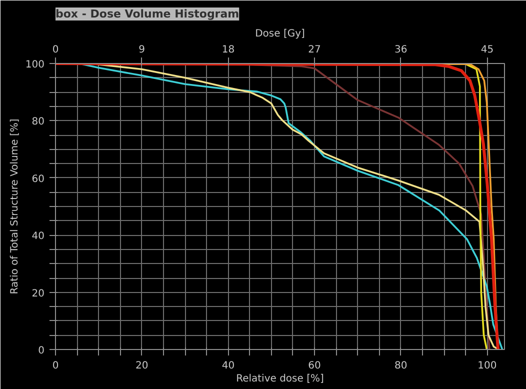 The image size is (526, 389). What do you see at coordinates (401, 50) in the screenshot?
I see `x2-tick-label: 36` at bounding box center [401, 50].